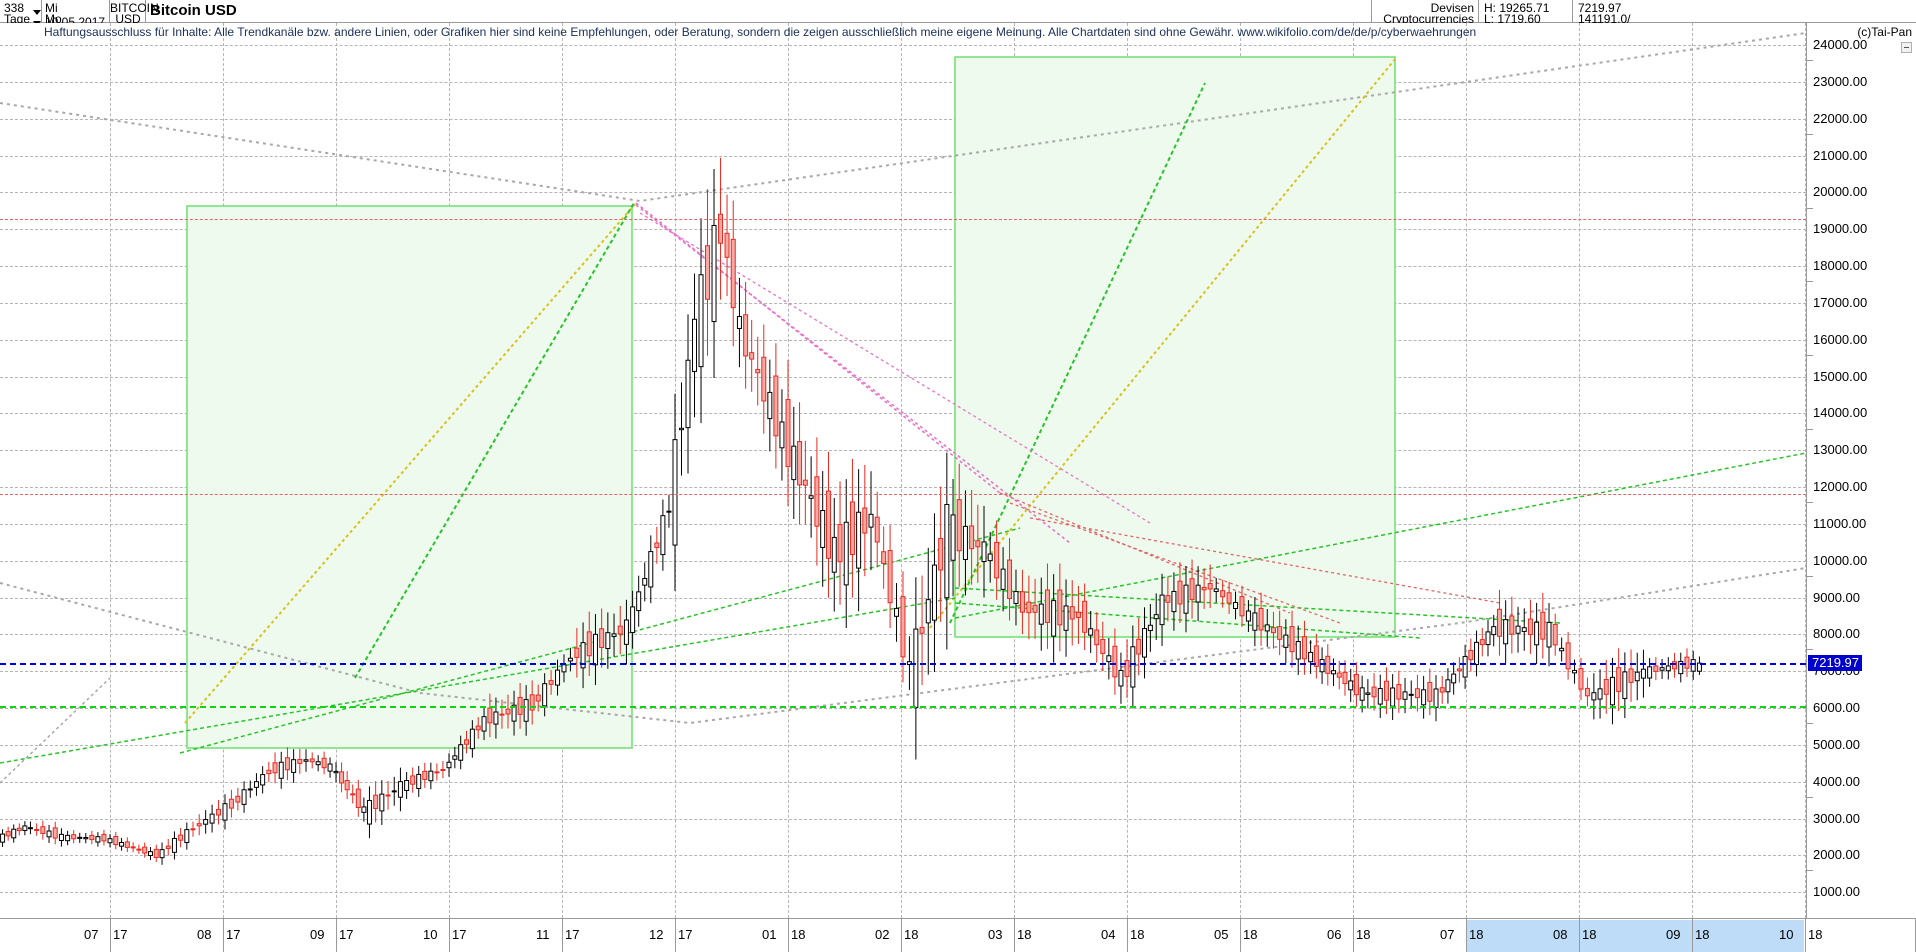 The width and height of the screenshot is (1916, 952). Describe the element at coordinates (882, 934) in the screenshot. I see `x-tick-label-month: 02` at that location.